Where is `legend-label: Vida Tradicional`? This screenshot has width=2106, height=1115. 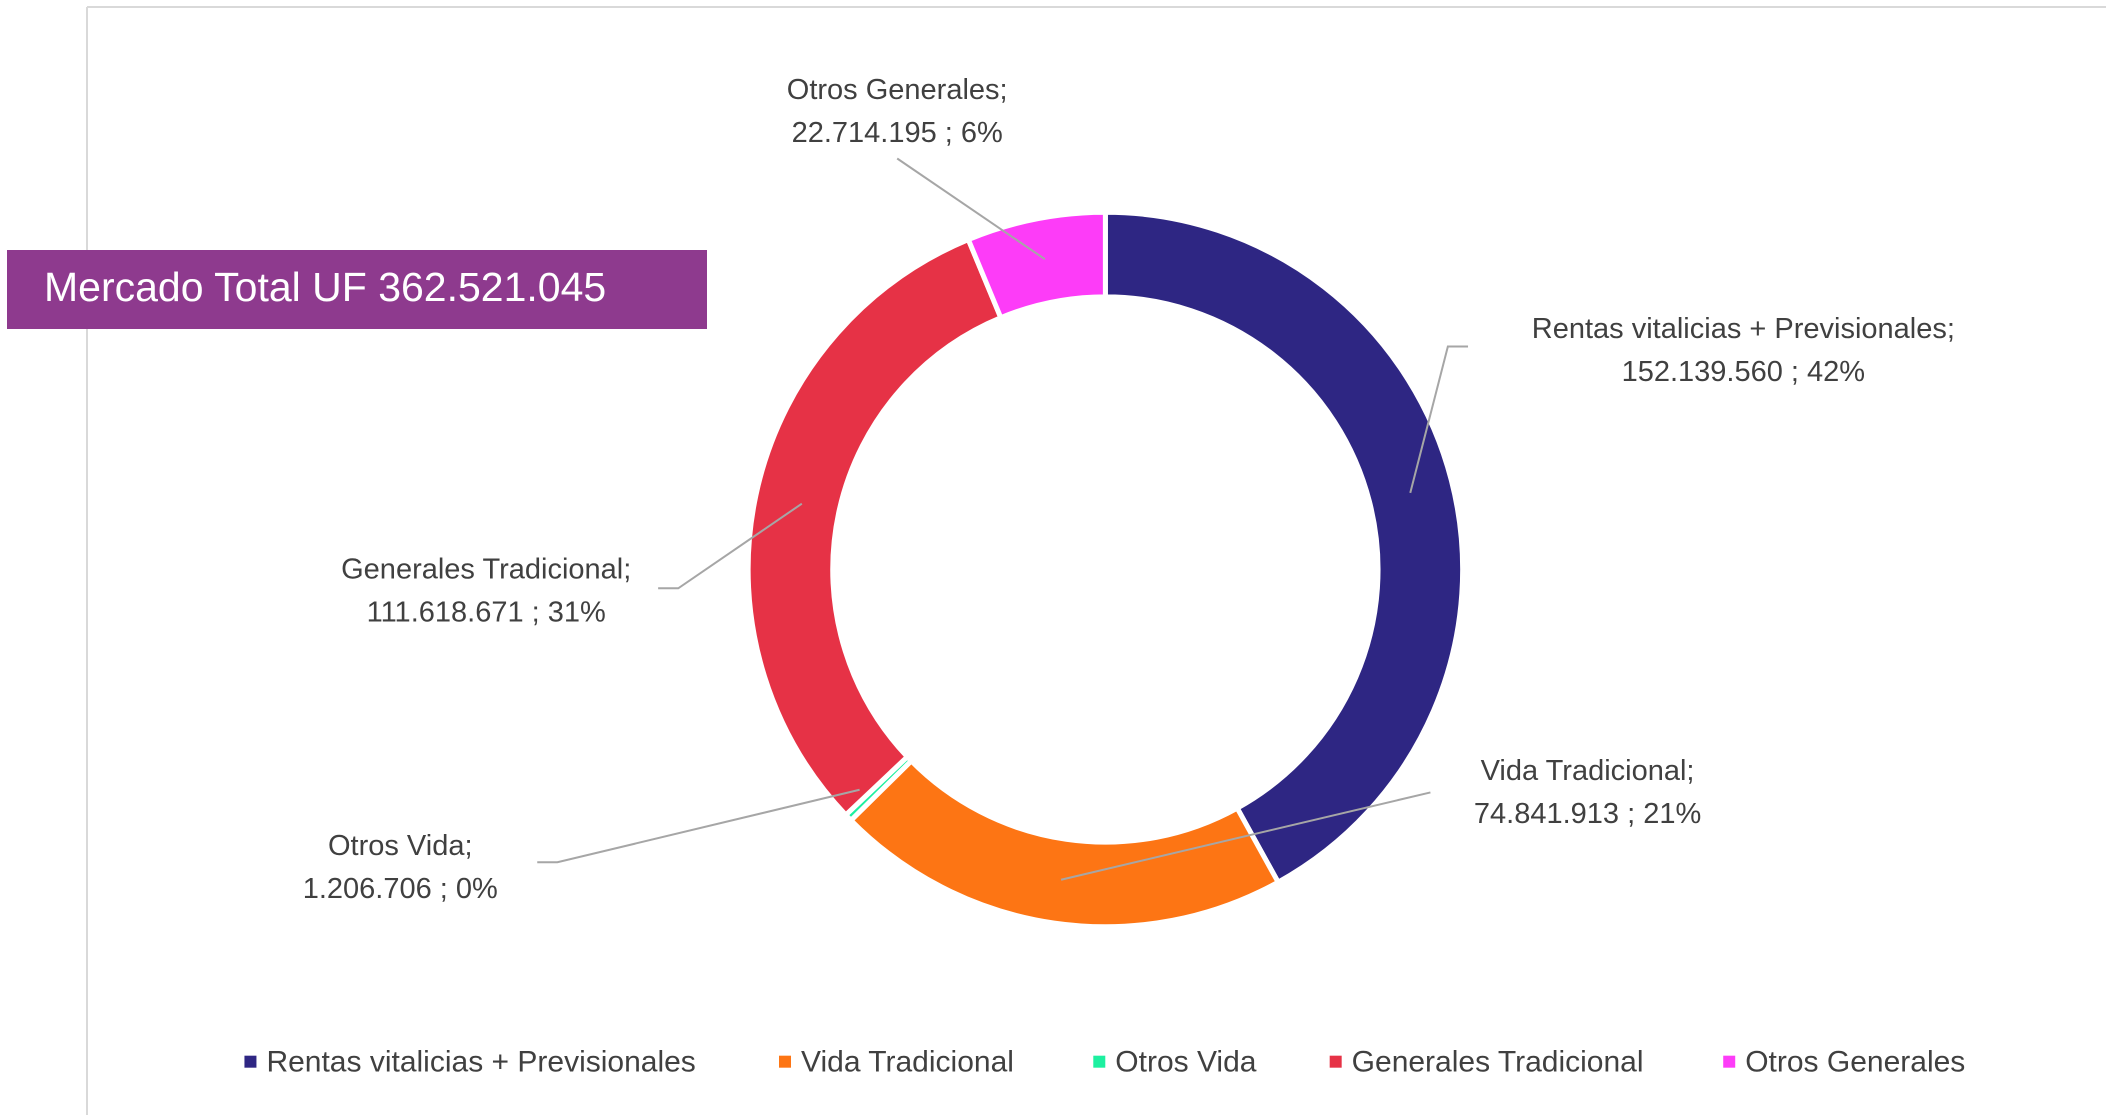 legend-label: Vida Tradicional is located at coordinates (907, 1062).